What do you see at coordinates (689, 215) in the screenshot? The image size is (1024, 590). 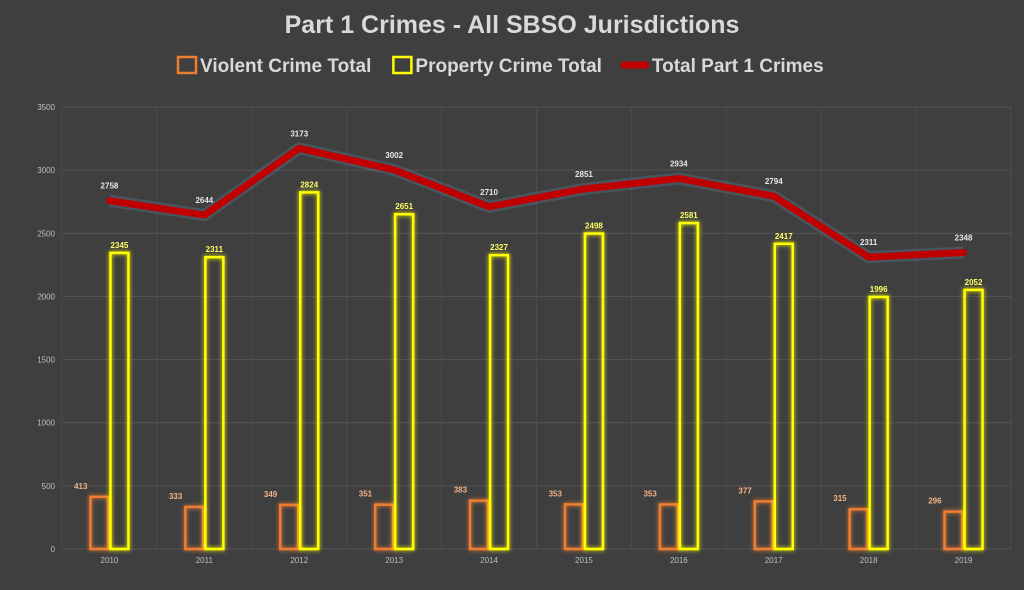 I see `data-label-property: 2581` at bounding box center [689, 215].